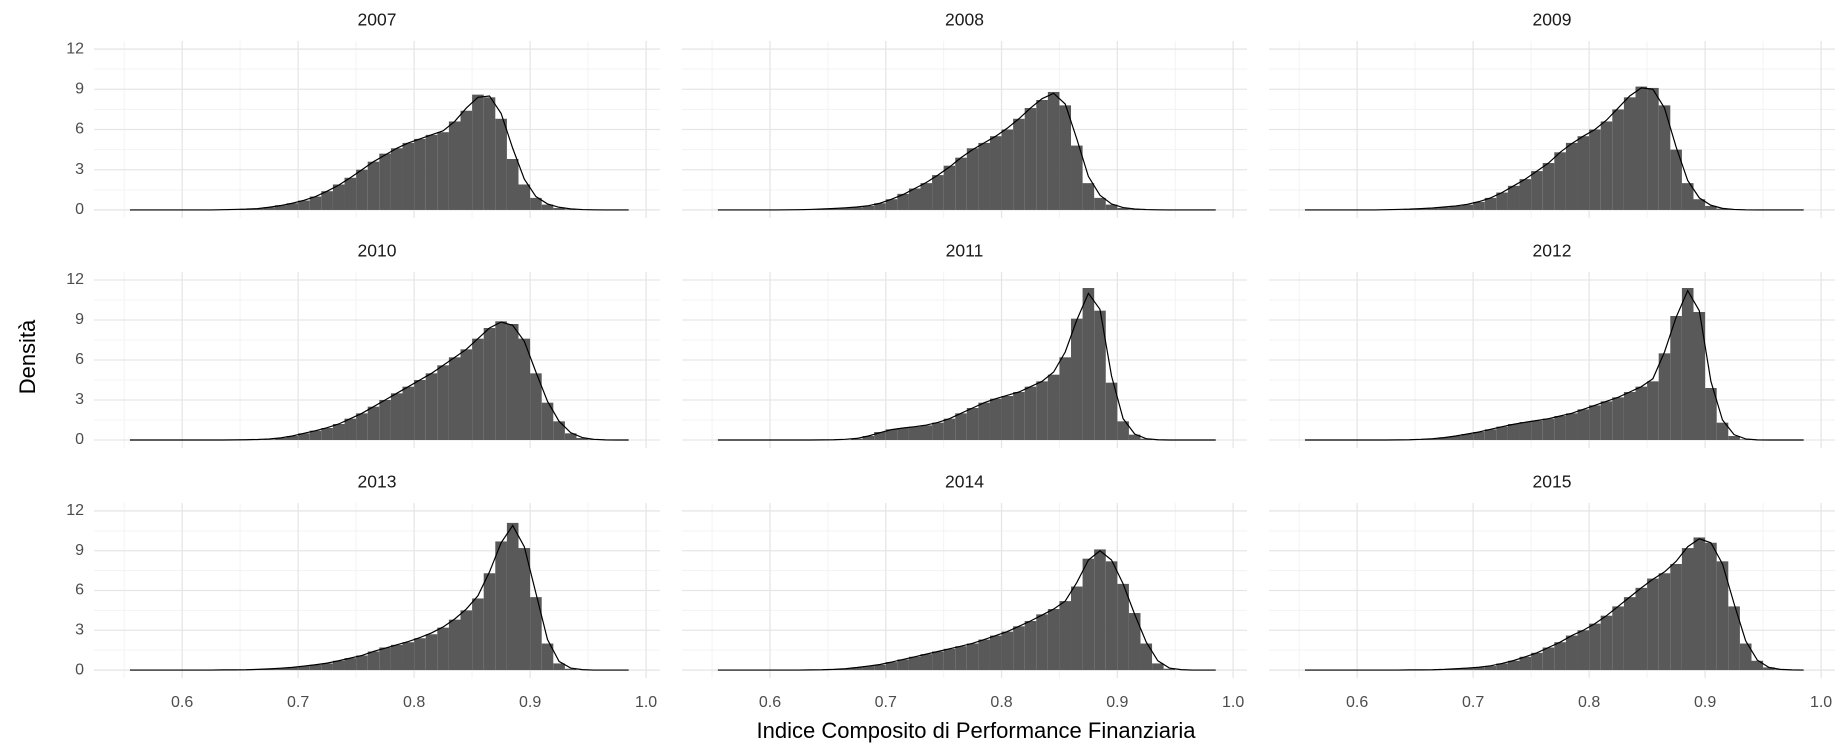 This screenshot has width=1837, height=747. What do you see at coordinates (1473, 702) in the screenshot?
I see `x-tick-label: 0.7` at bounding box center [1473, 702].